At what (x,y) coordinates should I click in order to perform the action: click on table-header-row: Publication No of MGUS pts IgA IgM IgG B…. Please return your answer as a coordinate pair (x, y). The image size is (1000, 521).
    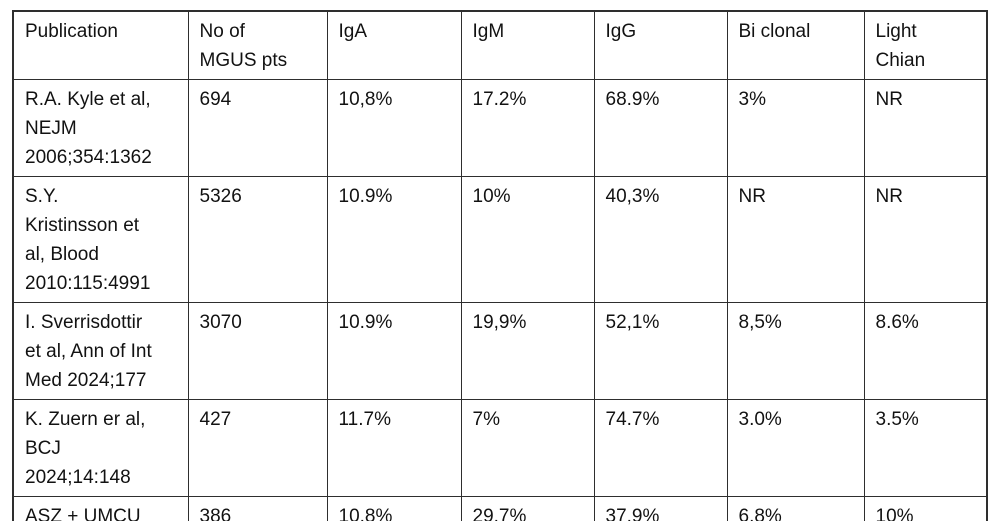
    Looking at the image, I should click on (500, 45).